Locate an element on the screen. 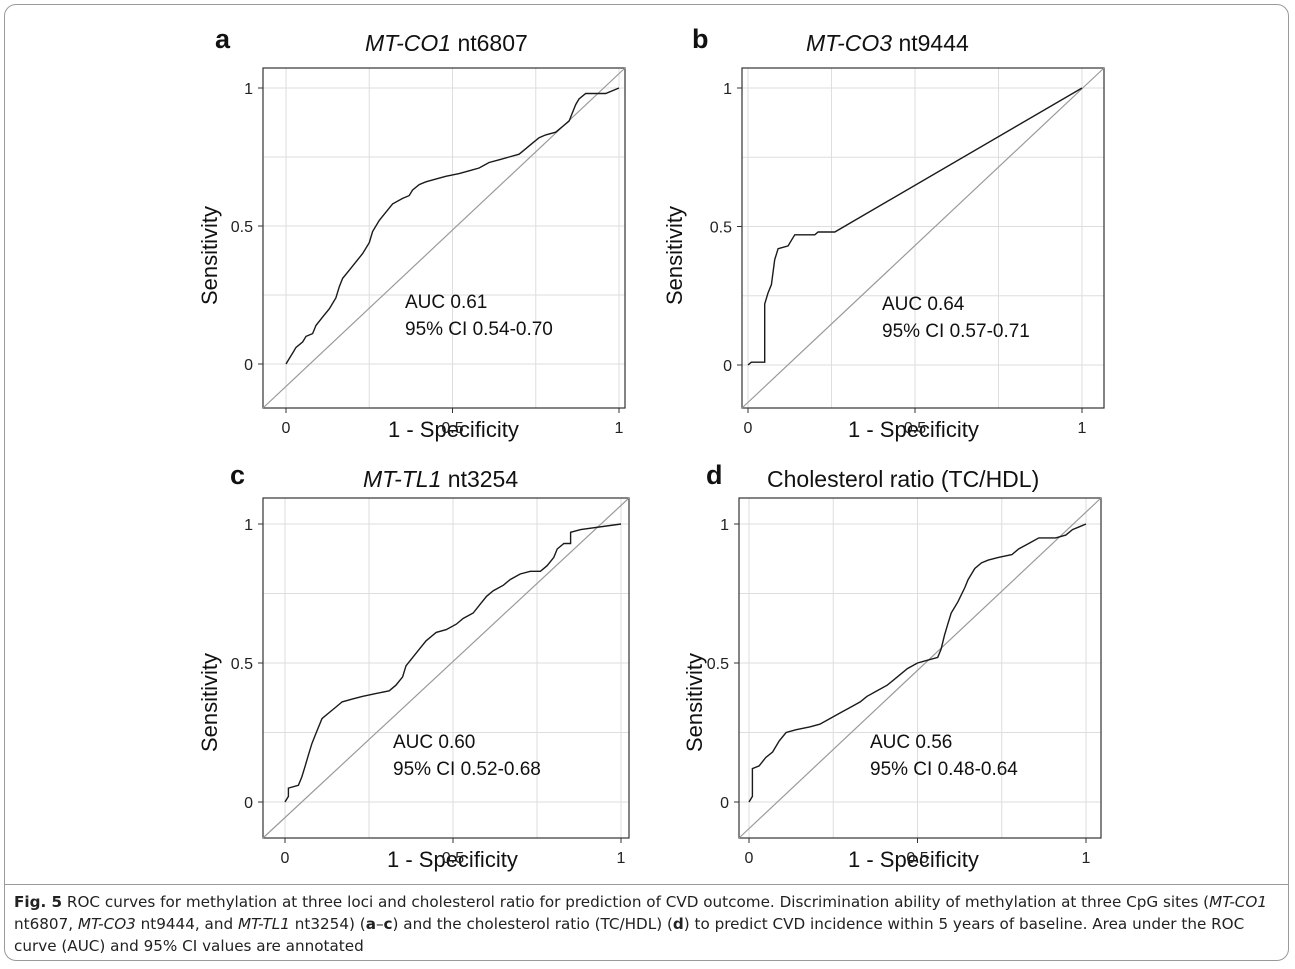 The image size is (1295, 969). panel-title: MT-TL1 nt3254 is located at coordinates (440, 479).